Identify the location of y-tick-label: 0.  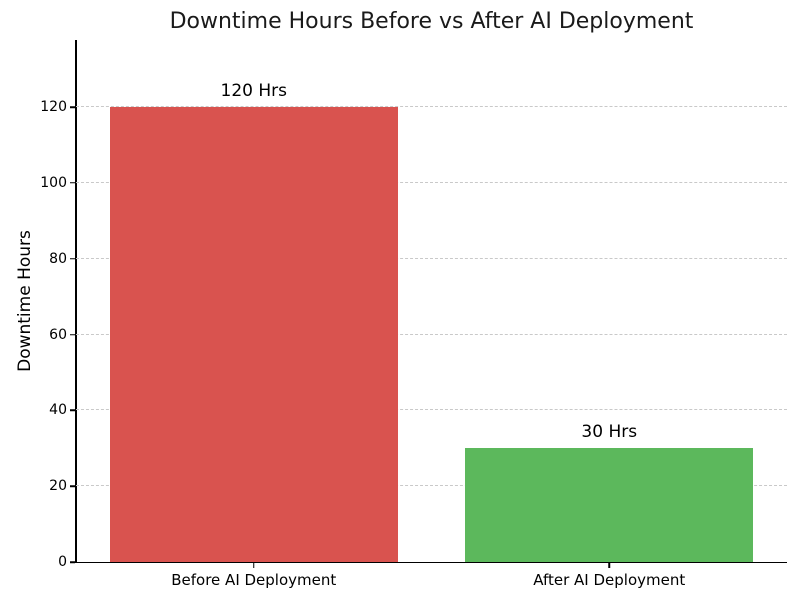
(62, 562).